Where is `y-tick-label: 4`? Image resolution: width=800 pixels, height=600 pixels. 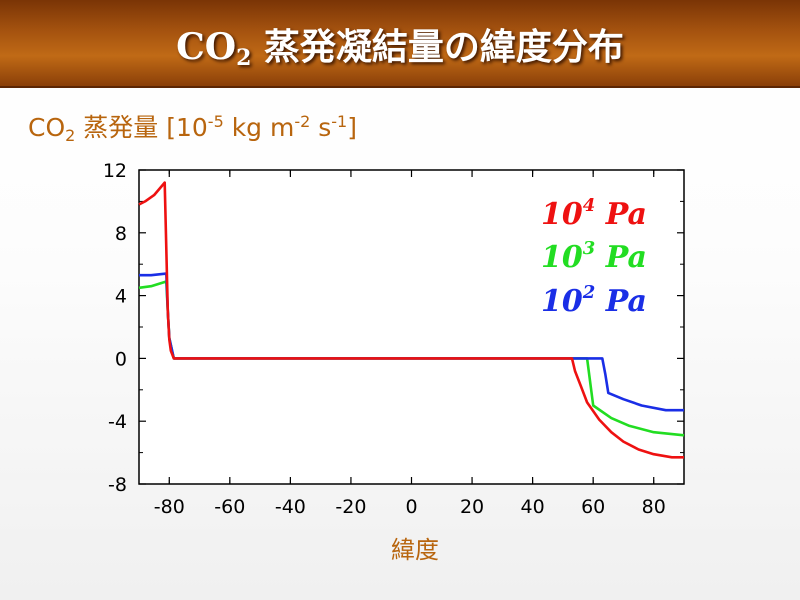
y-tick-label: 4 is located at coordinates (121, 297).